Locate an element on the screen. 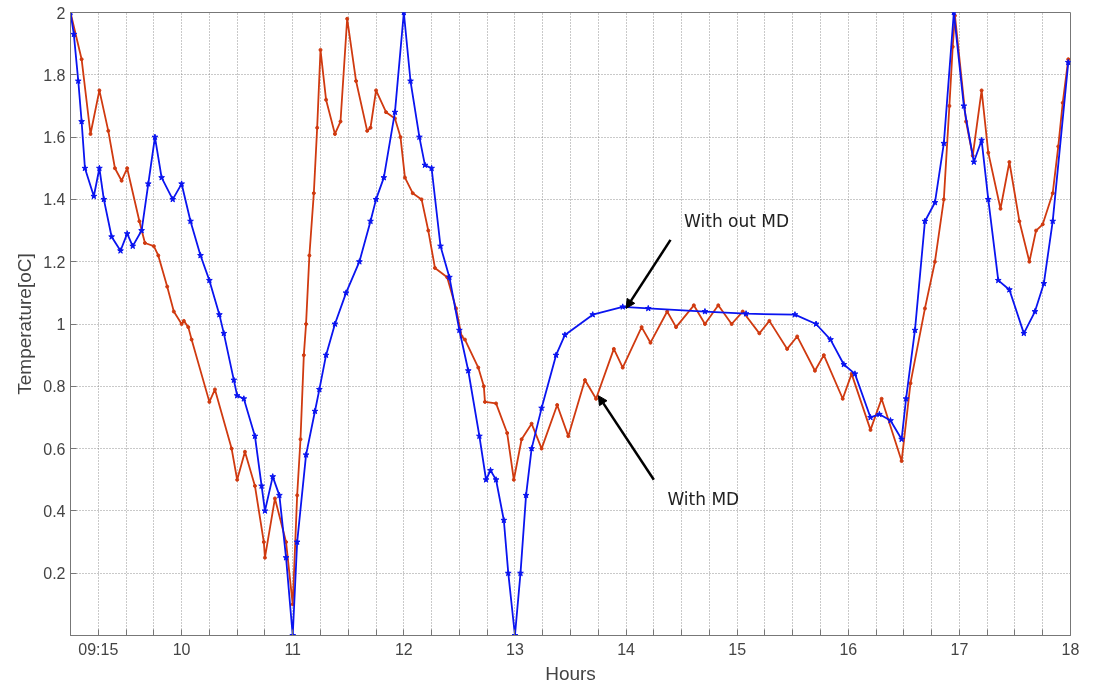  x-tick-label: 14 is located at coordinates (626, 649).